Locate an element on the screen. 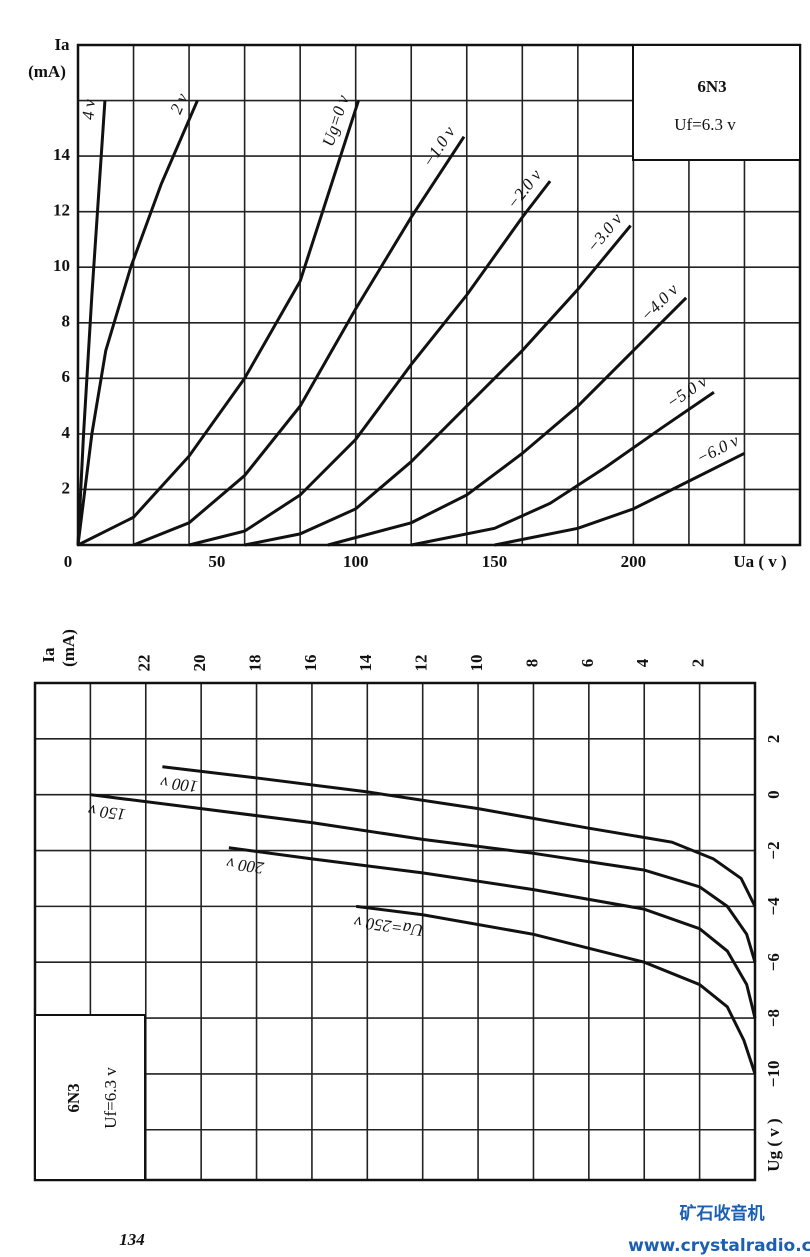 This screenshot has width=810, height=1257. x-axis-label: Ug ( v ) is located at coordinates (773, 1144).